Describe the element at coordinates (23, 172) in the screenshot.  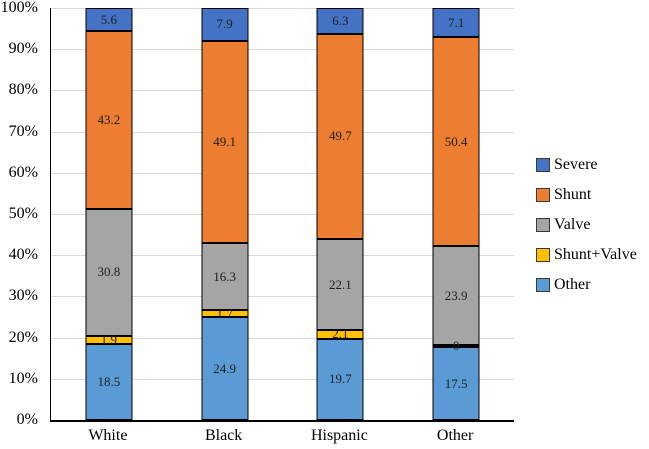
I see `y-axis-label: 60%` at that location.